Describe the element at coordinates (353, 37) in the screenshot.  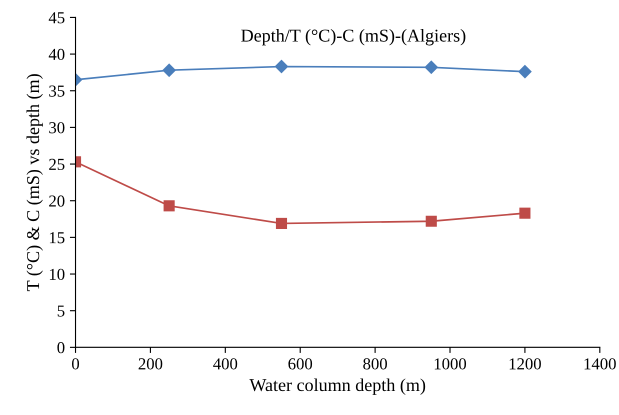
I see `text: Depth/T (°C)-C (mS)-(Algiers)` at that location.